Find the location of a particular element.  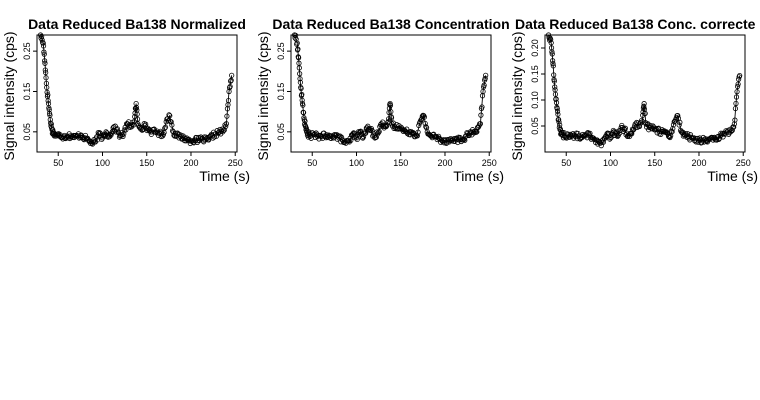

plot-marks: 50 100 150 200 250 0.05 0.15 0.25 is located at coordinates (386, 100).